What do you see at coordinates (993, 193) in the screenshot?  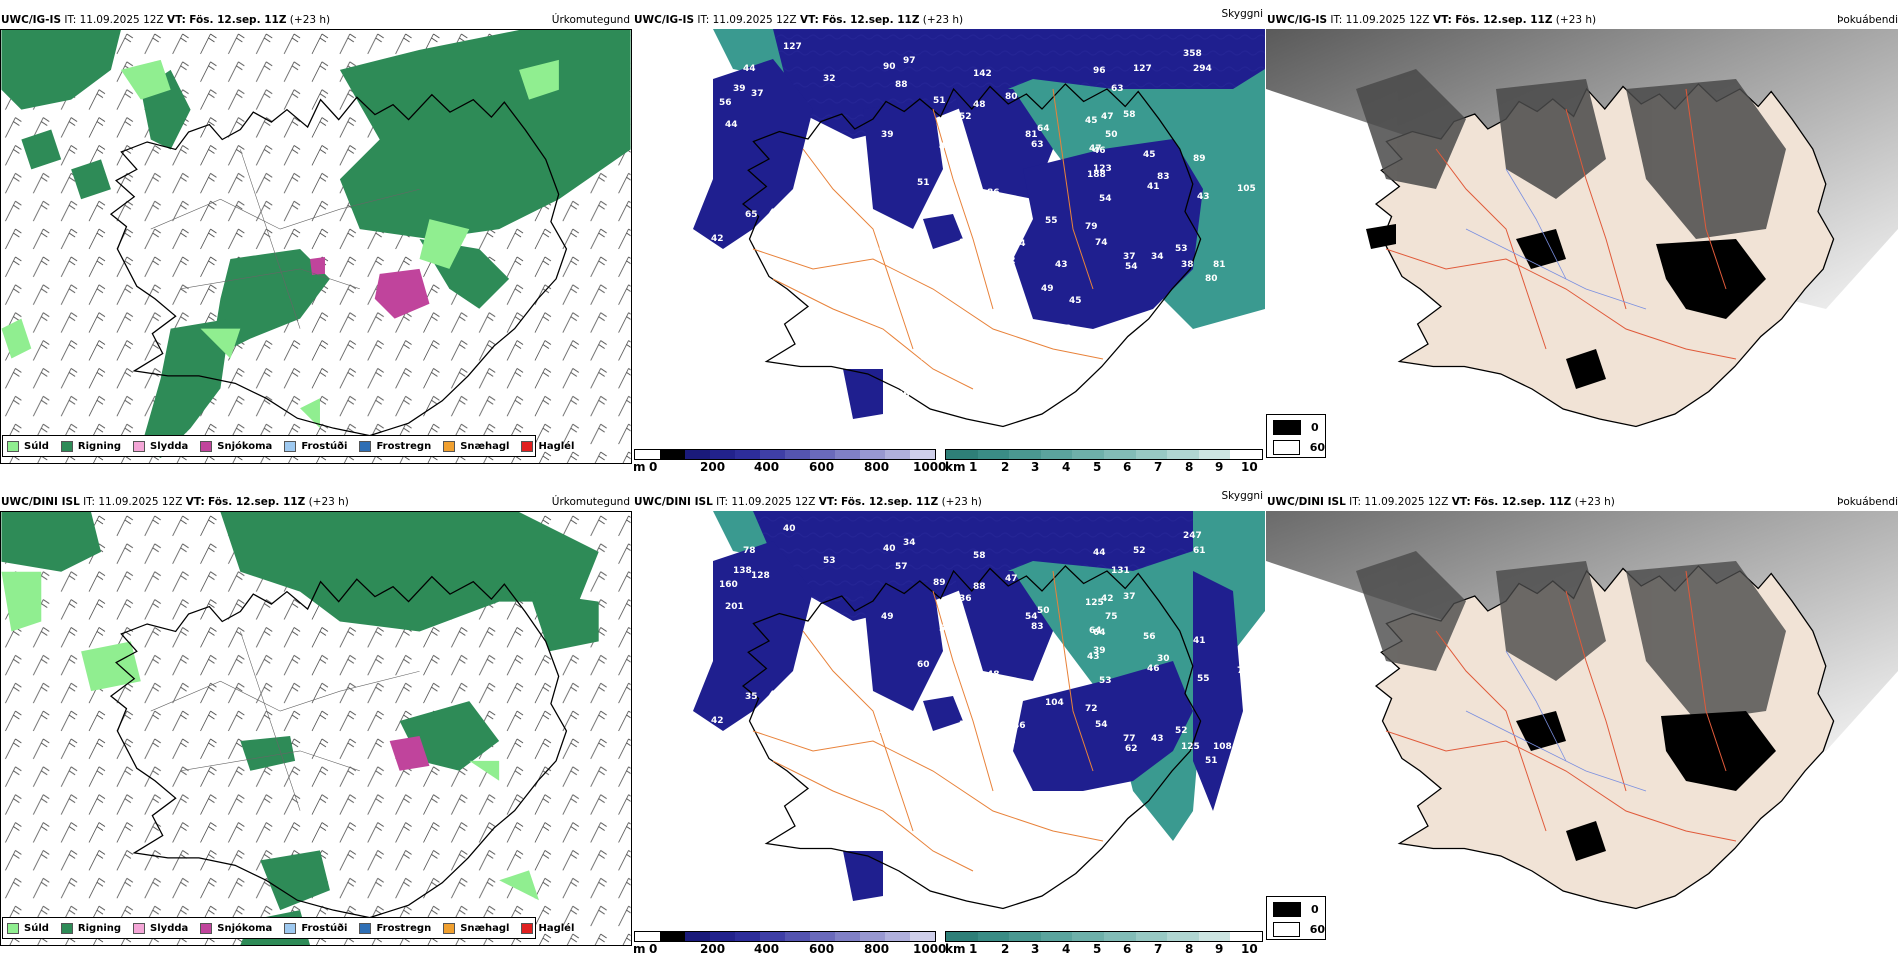 I see `visibility-value: 86` at bounding box center [993, 193].